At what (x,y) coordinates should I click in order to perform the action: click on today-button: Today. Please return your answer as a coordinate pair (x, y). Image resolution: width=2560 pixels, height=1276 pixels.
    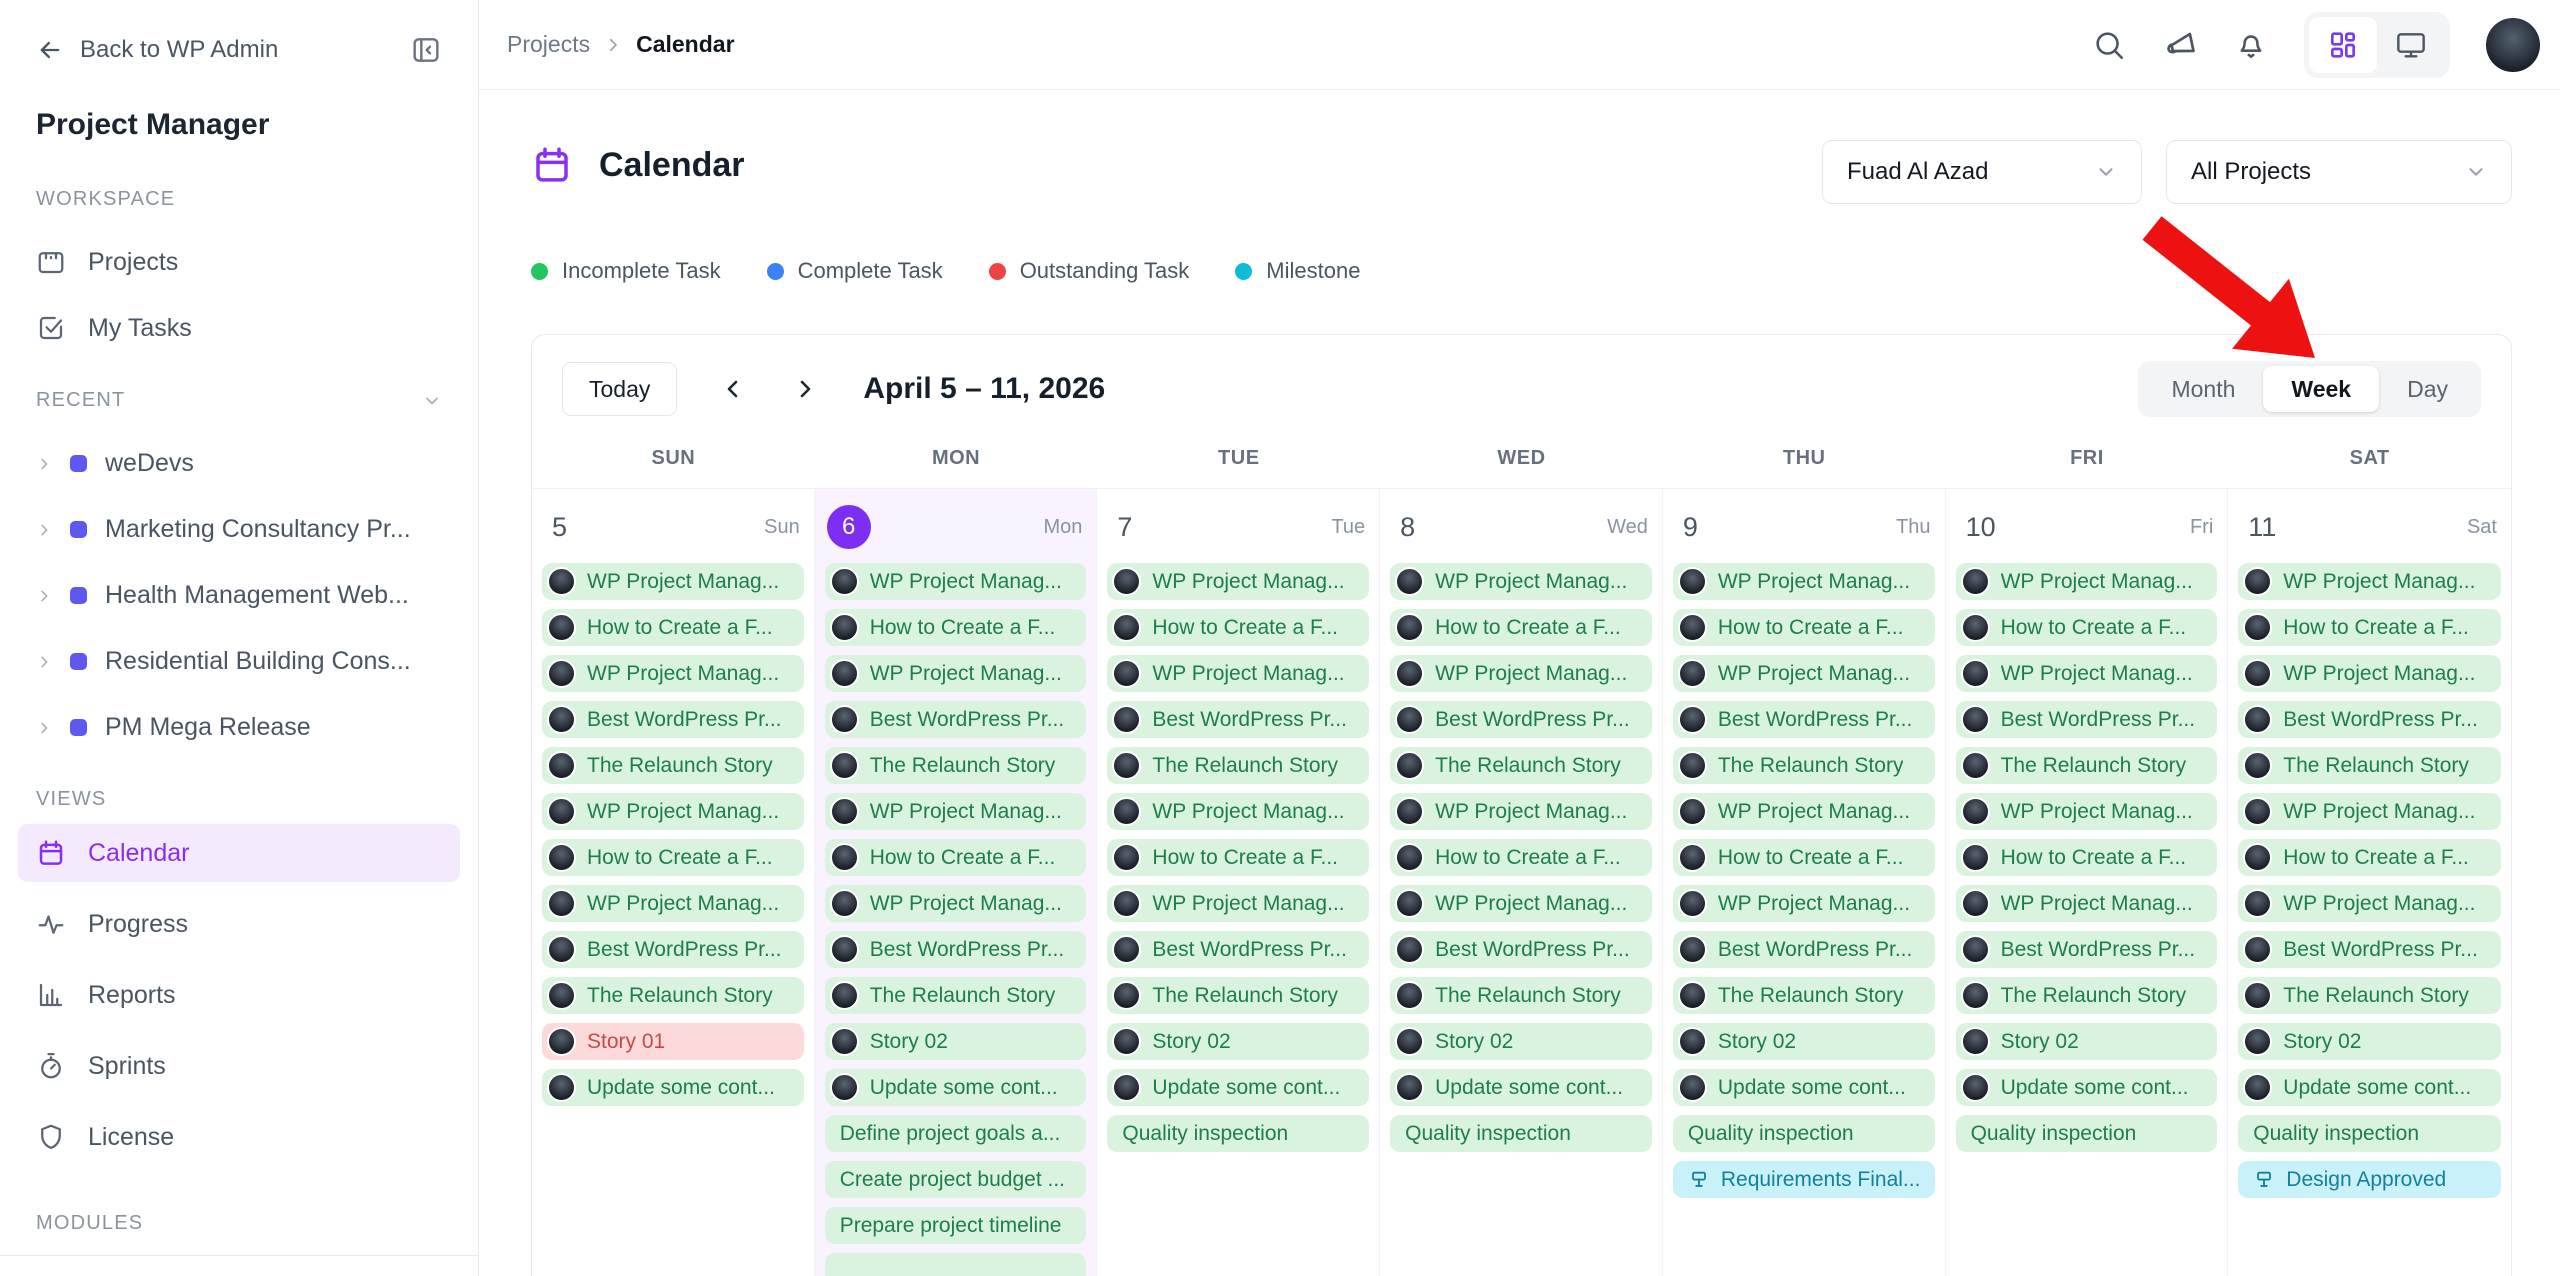
    Looking at the image, I should click on (620, 389).